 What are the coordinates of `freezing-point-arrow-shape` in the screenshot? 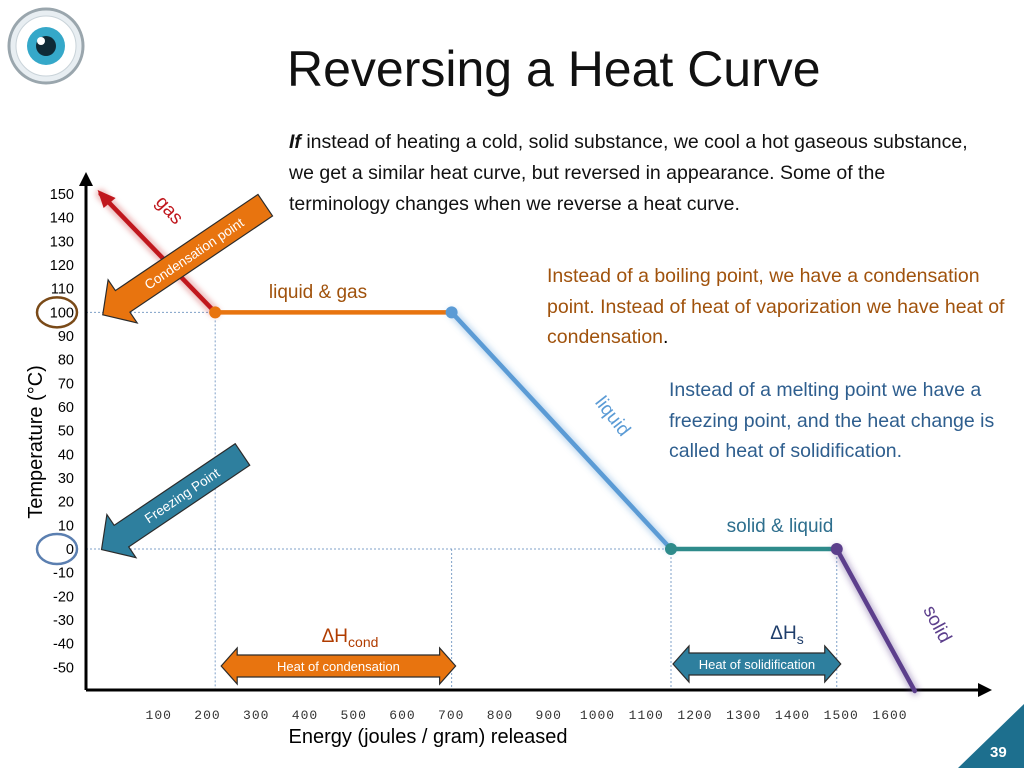 It's located at (175, 500).